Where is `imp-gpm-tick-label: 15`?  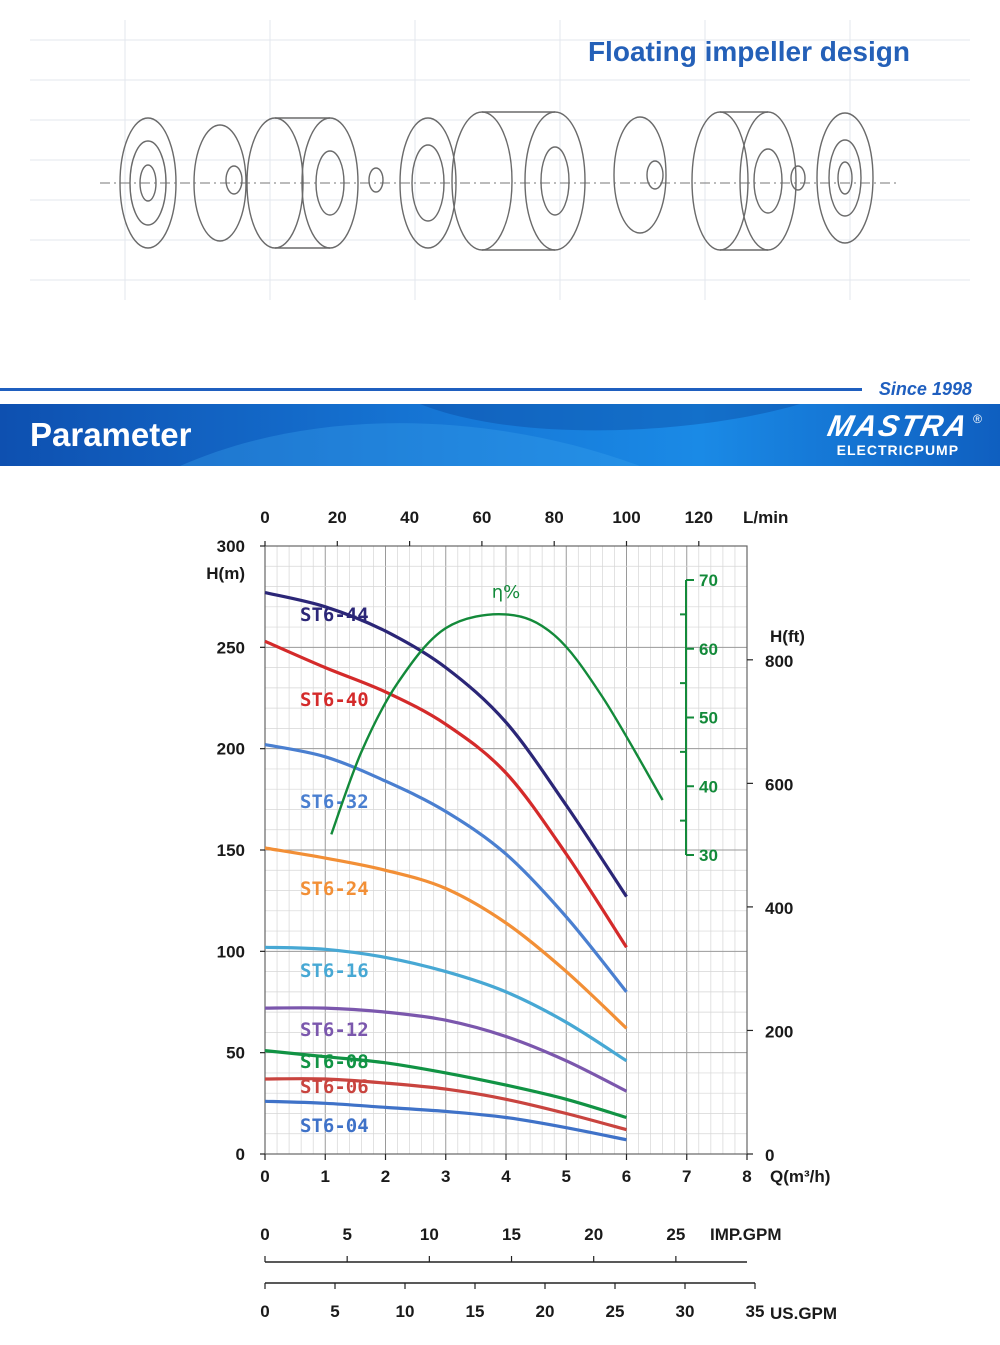 imp-gpm-tick-label: 15 is located at coordinates (511, 1234).